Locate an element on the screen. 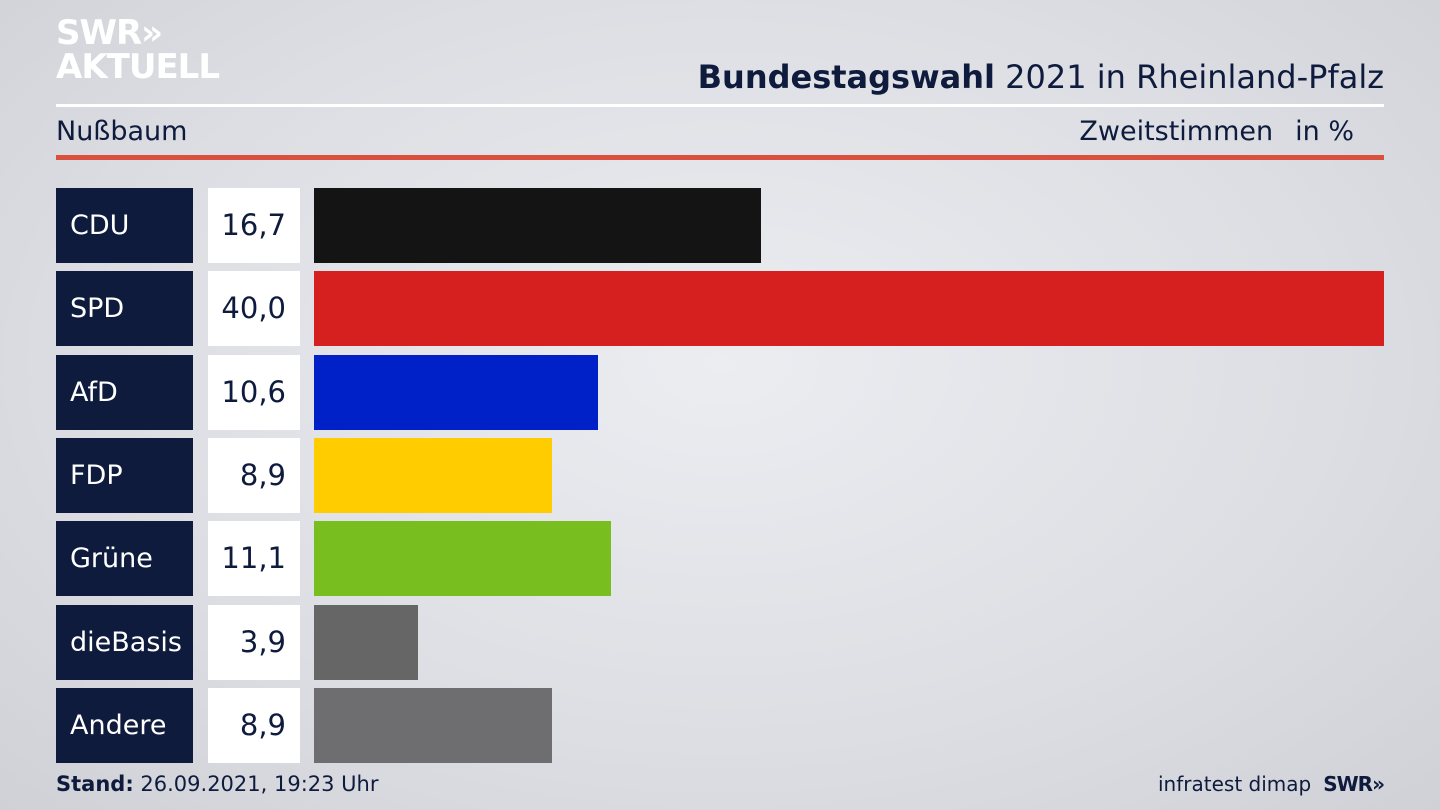 Image resolution: width=1440 pixels, height=810 pixels. metric-name: Zweitstimmen is located at coordinates (1176, 131).